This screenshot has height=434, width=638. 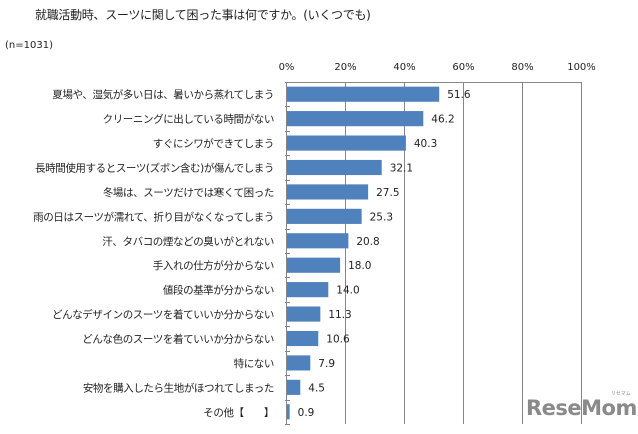 What do you see at coordinates (367, 242) in the screenshot?
I see `value-label: 20.8` at bounding box center [367, 242].